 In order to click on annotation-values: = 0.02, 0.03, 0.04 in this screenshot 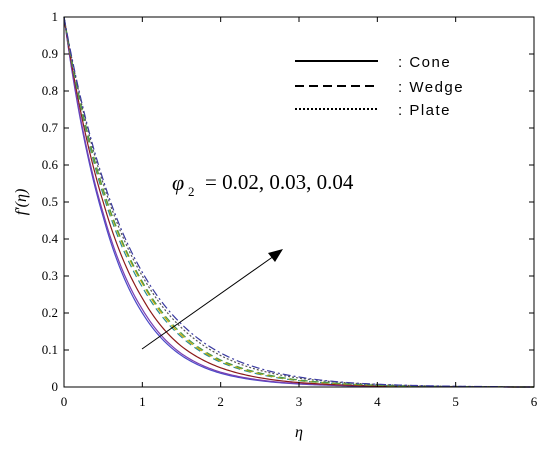, I will do `click(279, 182)`.